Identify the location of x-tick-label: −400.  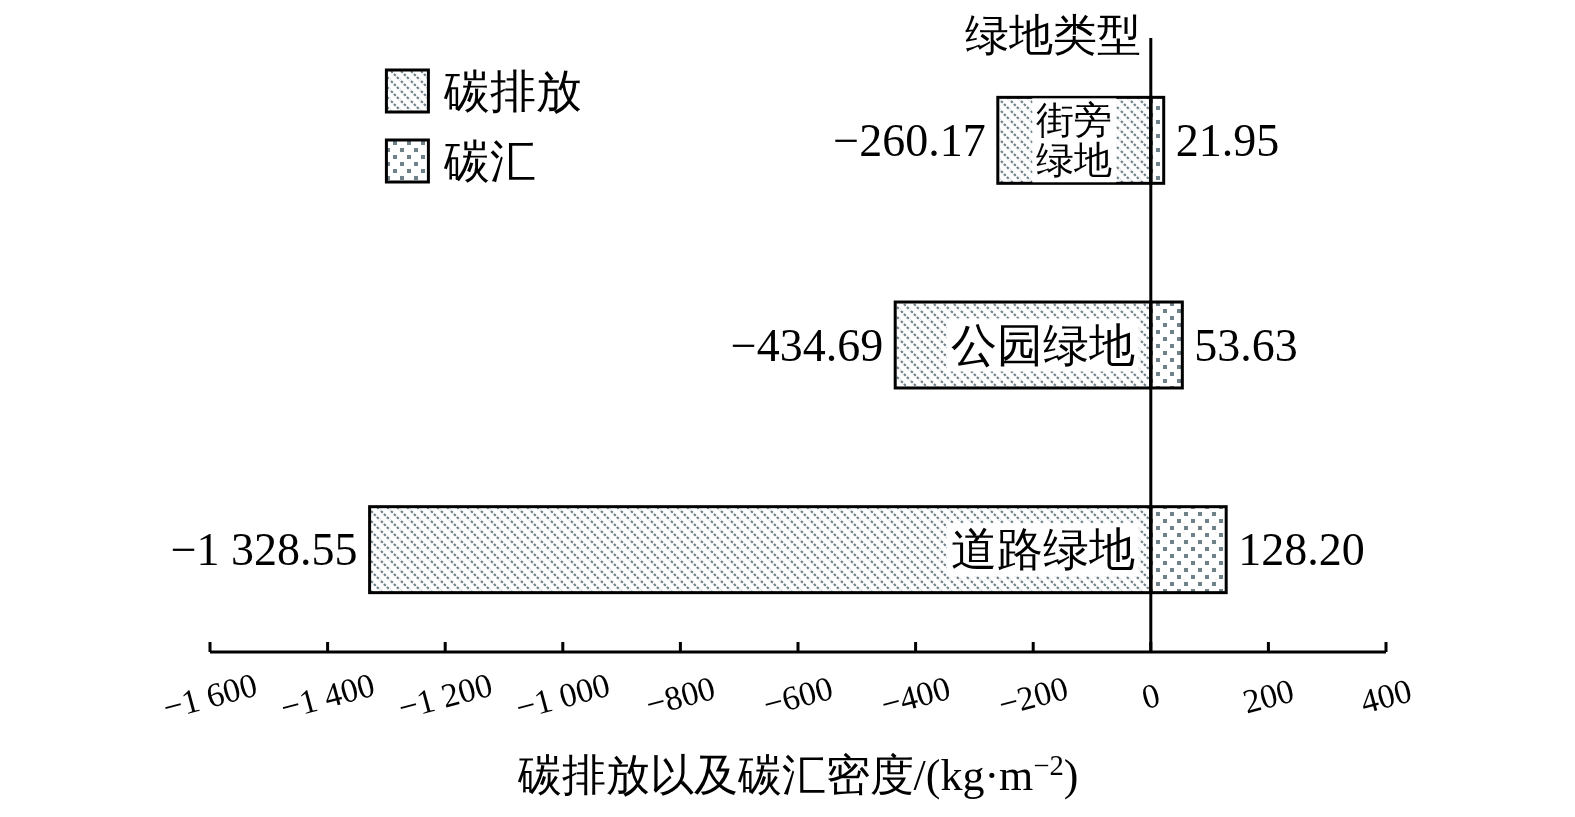
(915, 696).